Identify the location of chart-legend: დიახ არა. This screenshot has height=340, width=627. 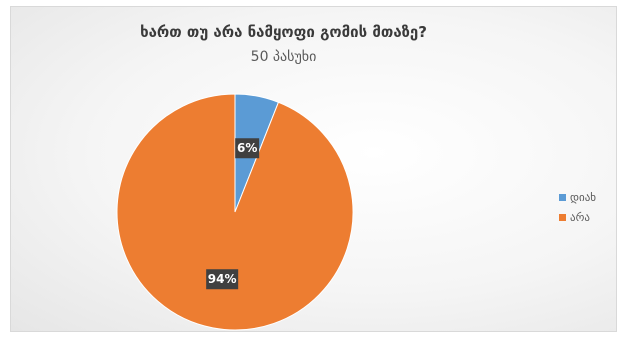
(577, 207).